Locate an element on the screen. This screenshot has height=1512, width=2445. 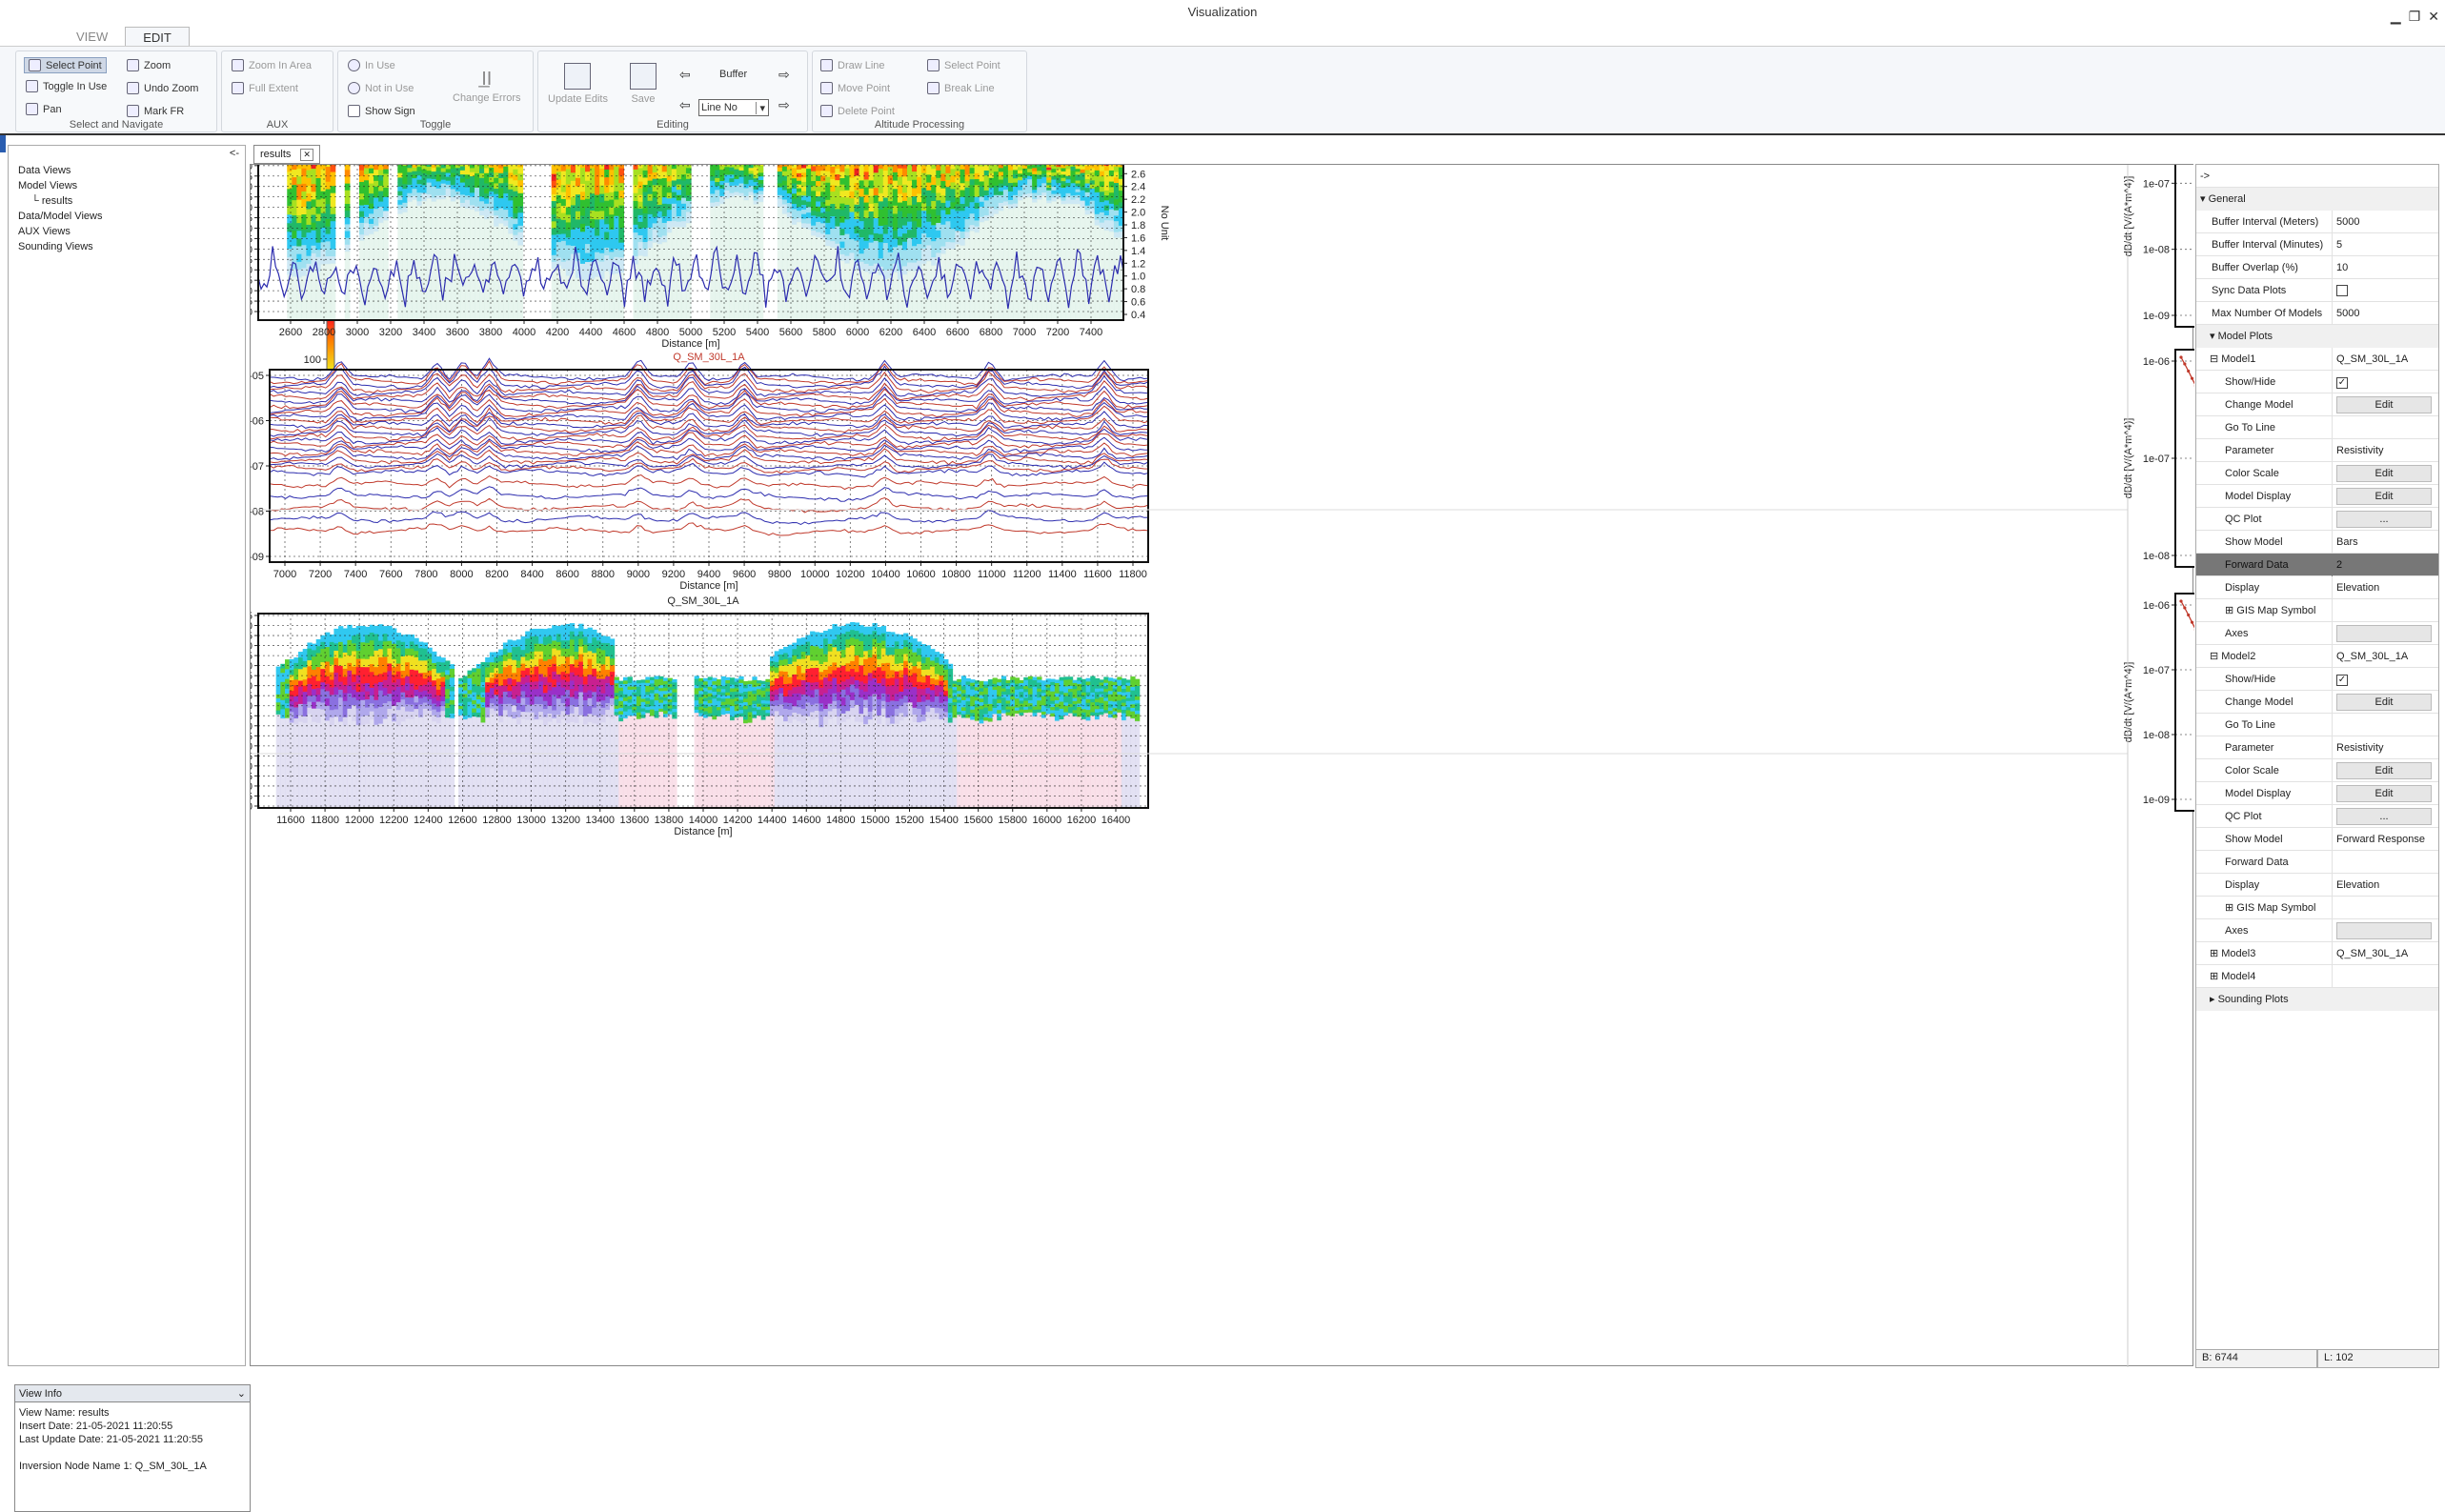
show-sign-checkbox: Show Sign is located at coordinates (382, 111).